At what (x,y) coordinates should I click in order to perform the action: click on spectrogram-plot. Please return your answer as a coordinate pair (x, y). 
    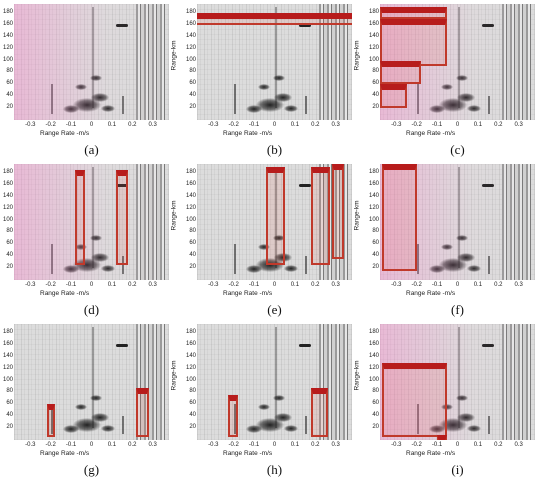
    Looking at the image, I should click on (457, 62).